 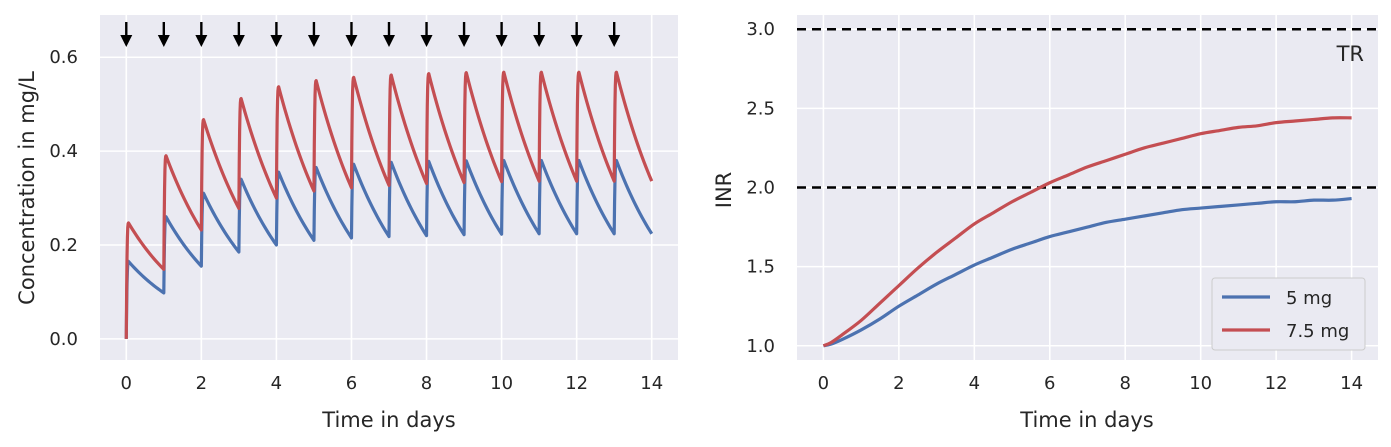 I want to click on legend-label-7_5mg: 7.5 mg, so click(x=1317, y=331).